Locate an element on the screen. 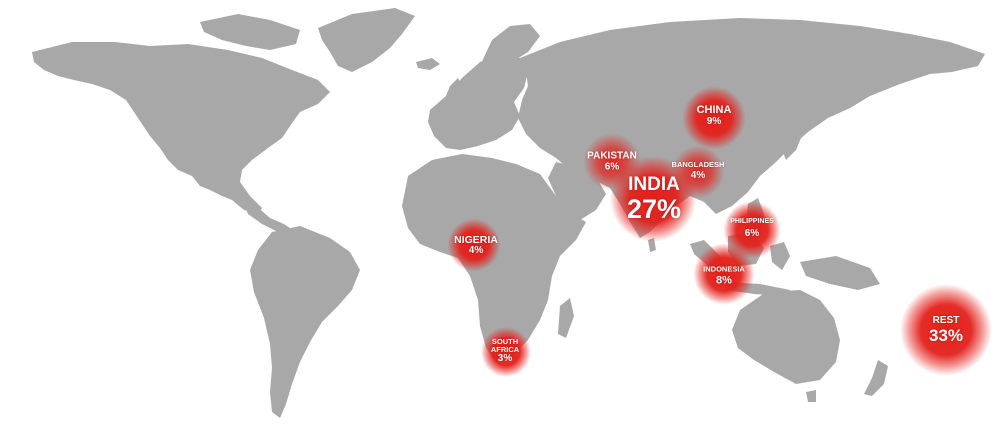  land-madagascar is located at coordinates (566, 318).